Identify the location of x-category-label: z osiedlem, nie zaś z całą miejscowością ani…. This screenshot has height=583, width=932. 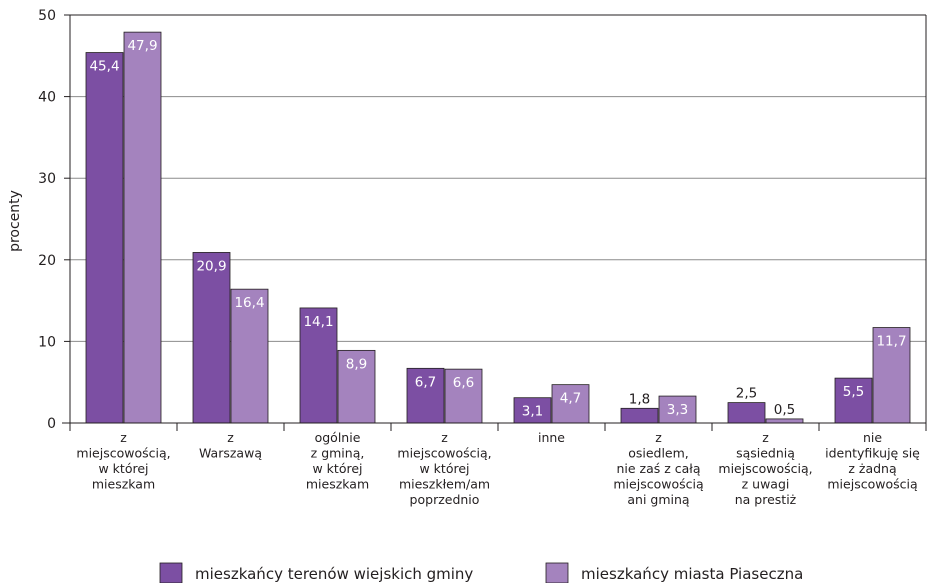
(658, 468).